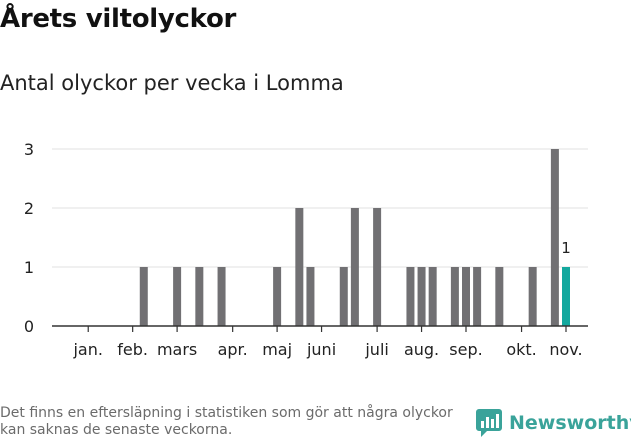  What do you see at coordinates (29, 208) in the screenshot?
I see `y-tick-label: 2` at bounding box center [29, 208].